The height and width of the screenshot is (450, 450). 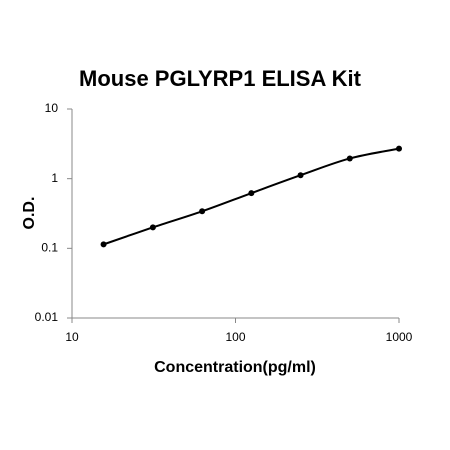 What do you see at coordinates (49, 248) in the screenshot?
I see `y-tick-label: 0.1` at bounding box center [49, 248].